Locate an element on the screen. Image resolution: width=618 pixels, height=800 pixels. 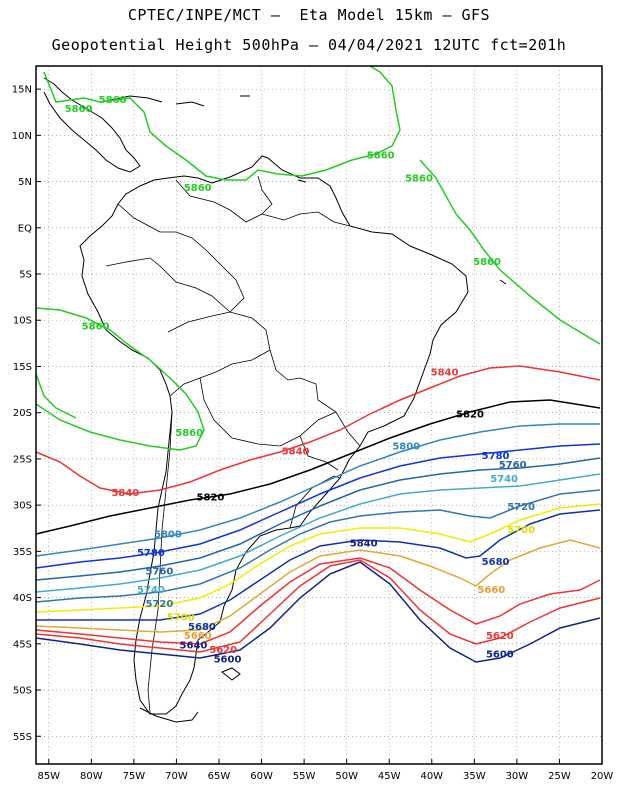
lat-tick-label: 55S is located at coordinates (22, 737).